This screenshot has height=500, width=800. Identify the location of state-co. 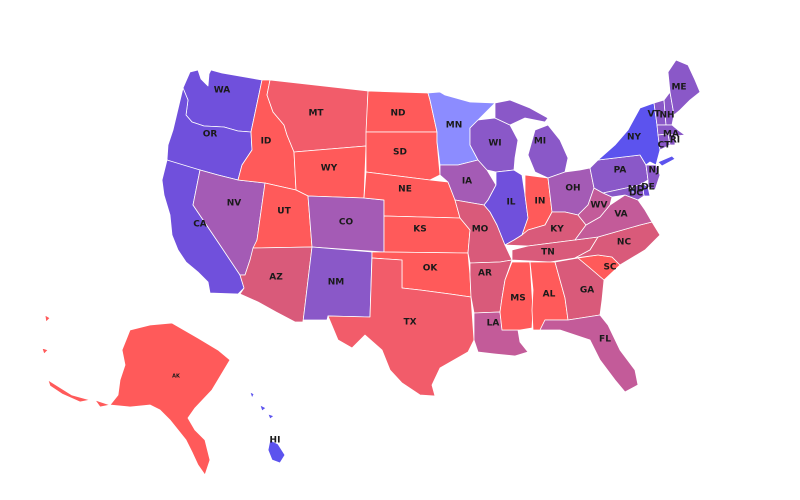
(346, 224).